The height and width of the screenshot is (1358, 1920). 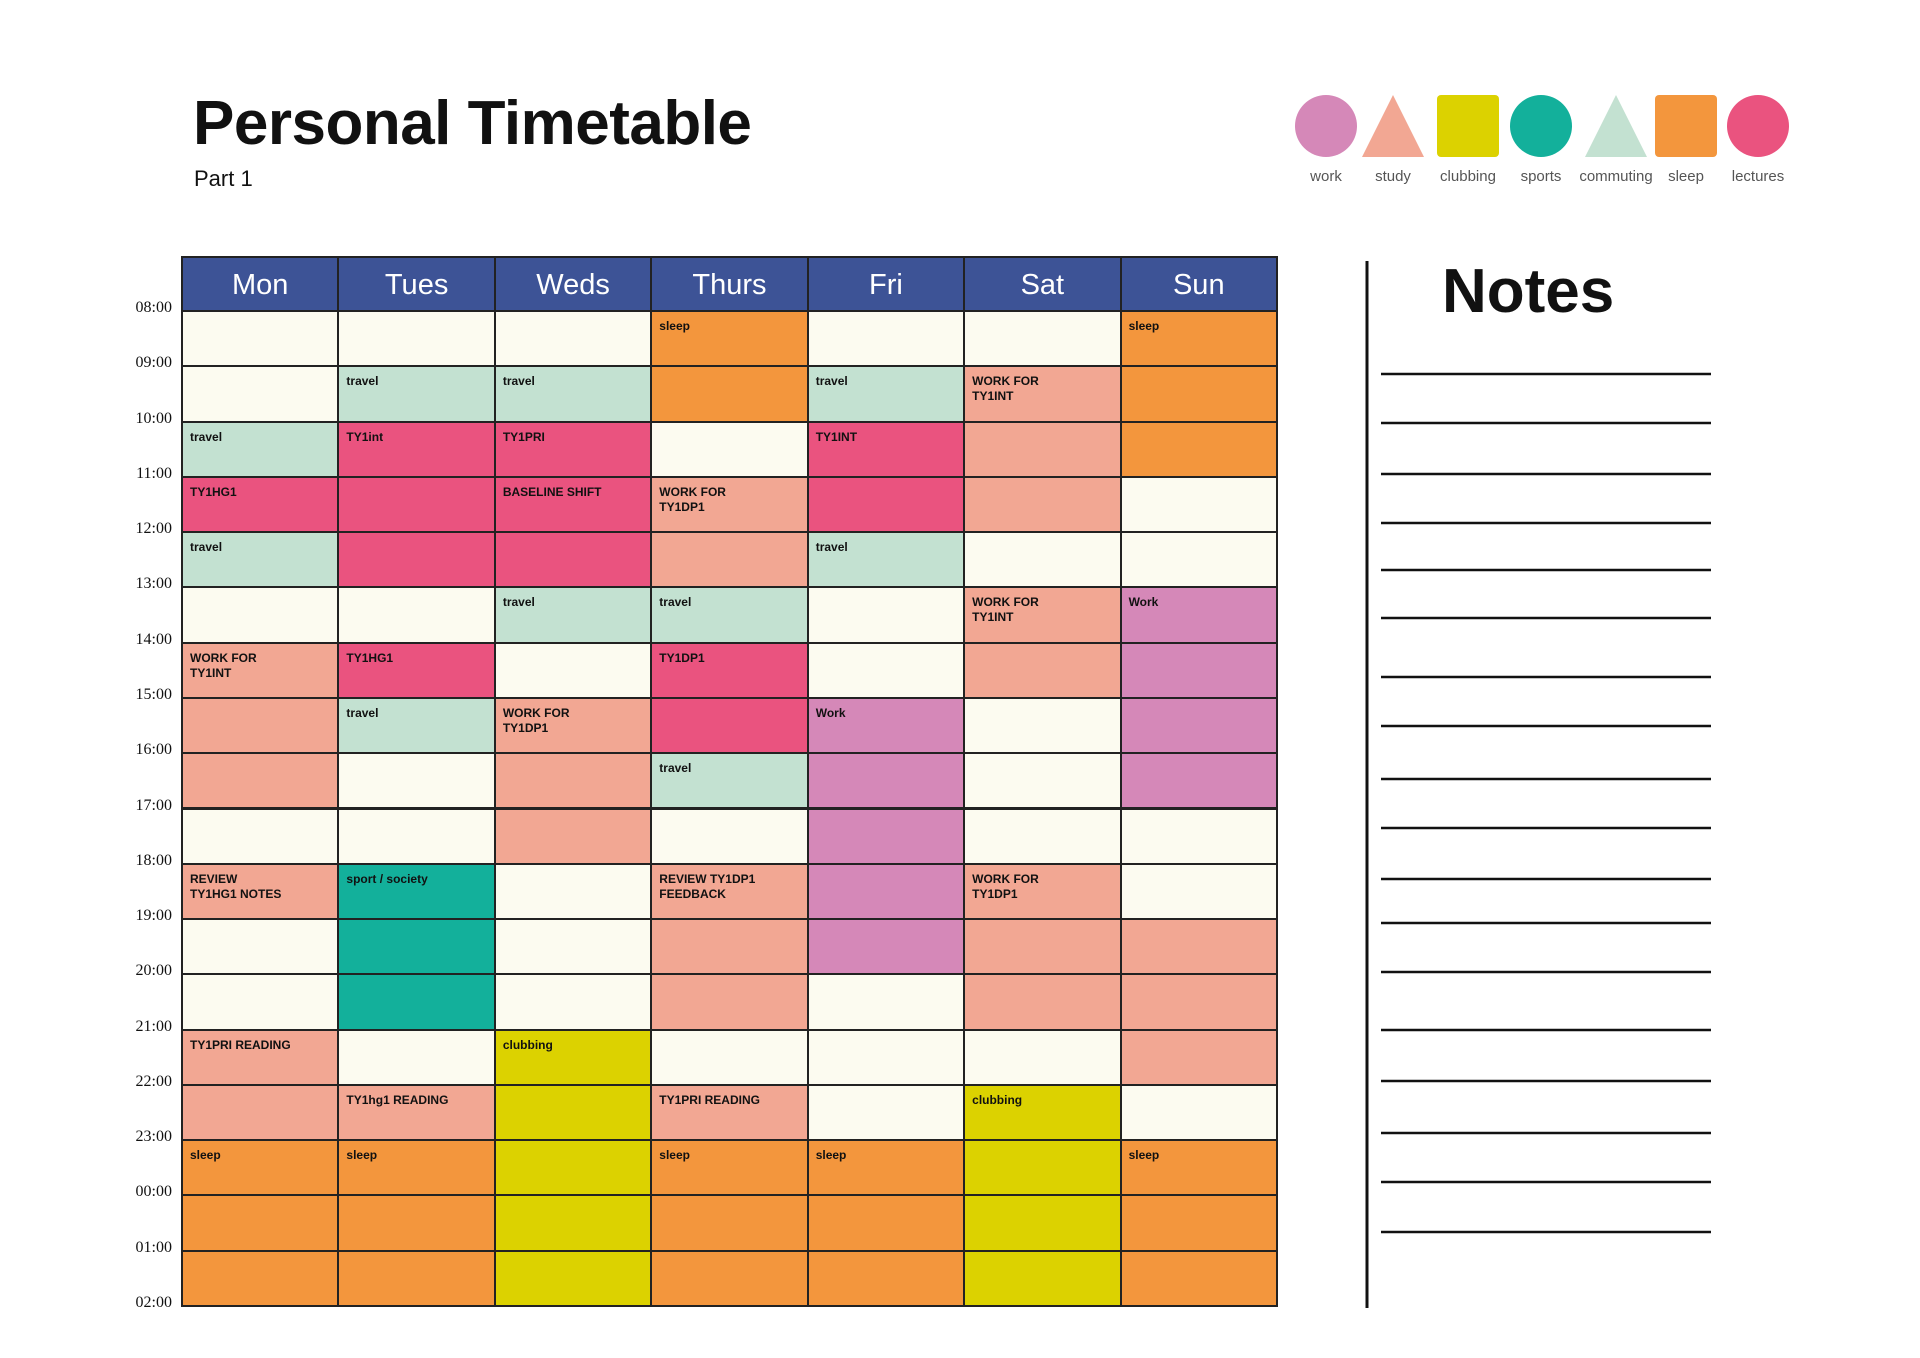 What do you see at coordinates (729, 670) in the screenshot?
I see `timetable-cell: TY1DP1` at bounding box center [729, 670].